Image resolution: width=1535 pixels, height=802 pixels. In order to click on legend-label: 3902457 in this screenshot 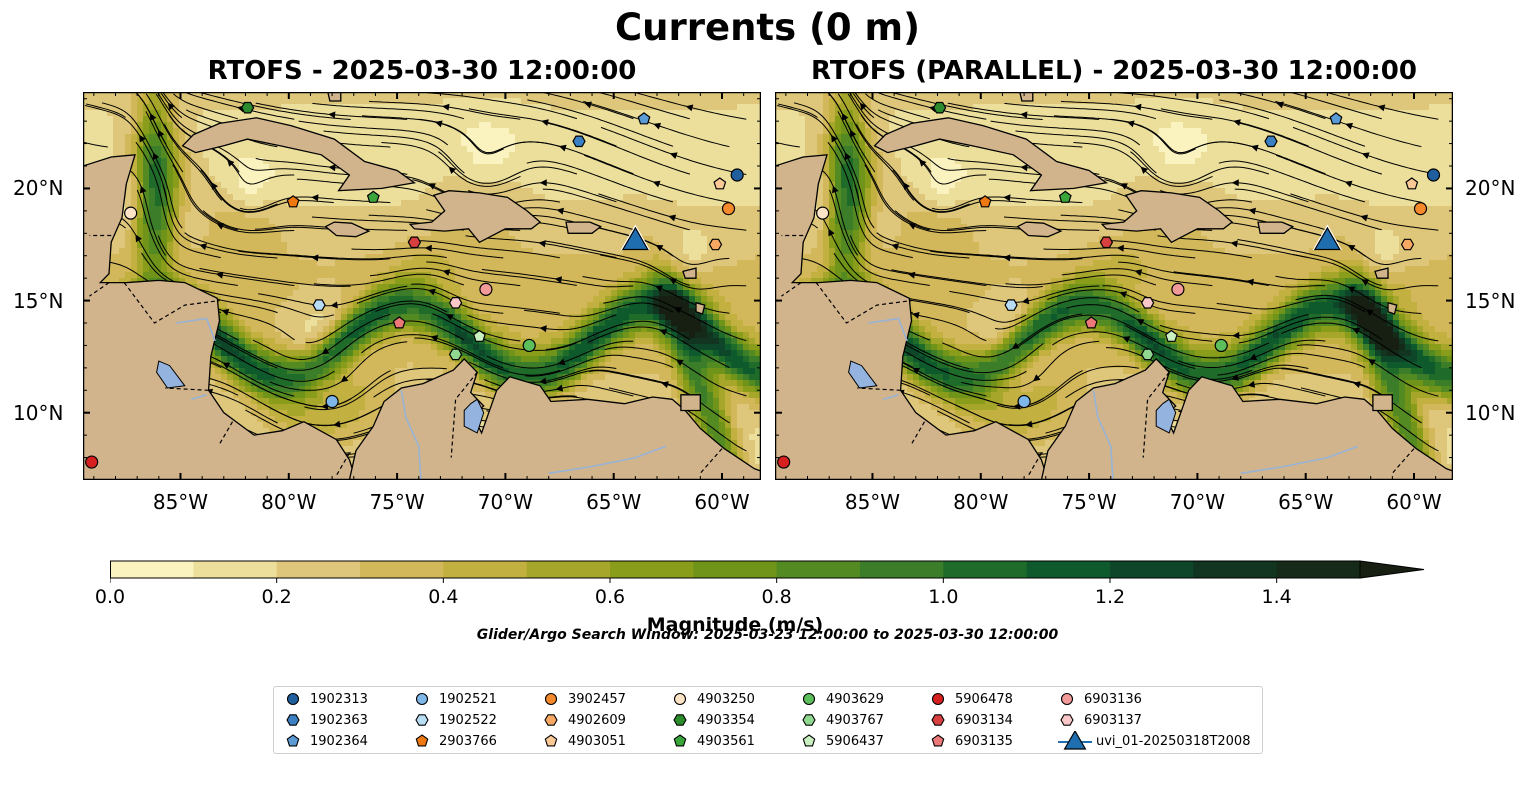, I will do `click(597, 699)`.